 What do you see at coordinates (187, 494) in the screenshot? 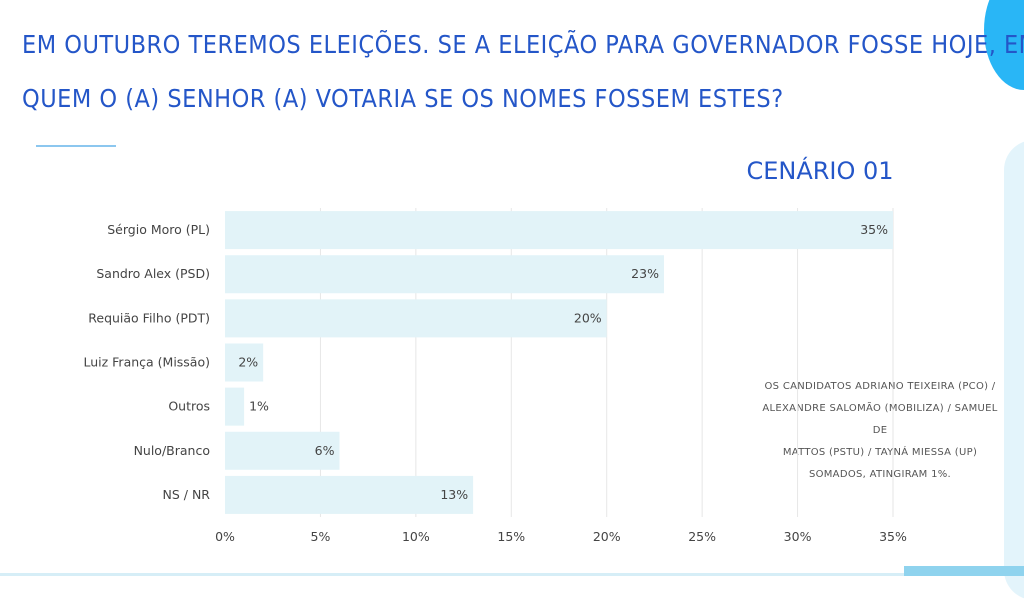
I see `category-label: NS / NR` at bounding box center [187, 494].